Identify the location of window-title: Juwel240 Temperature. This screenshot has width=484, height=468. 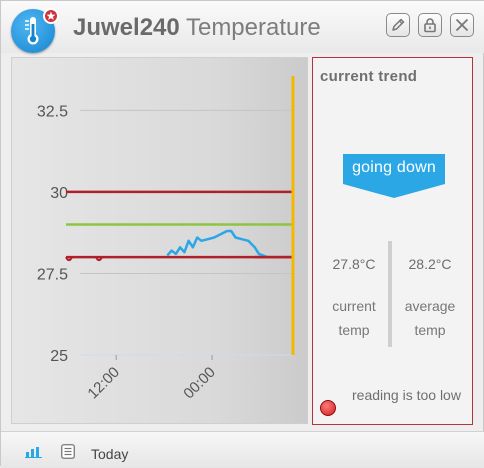
(197, 28).